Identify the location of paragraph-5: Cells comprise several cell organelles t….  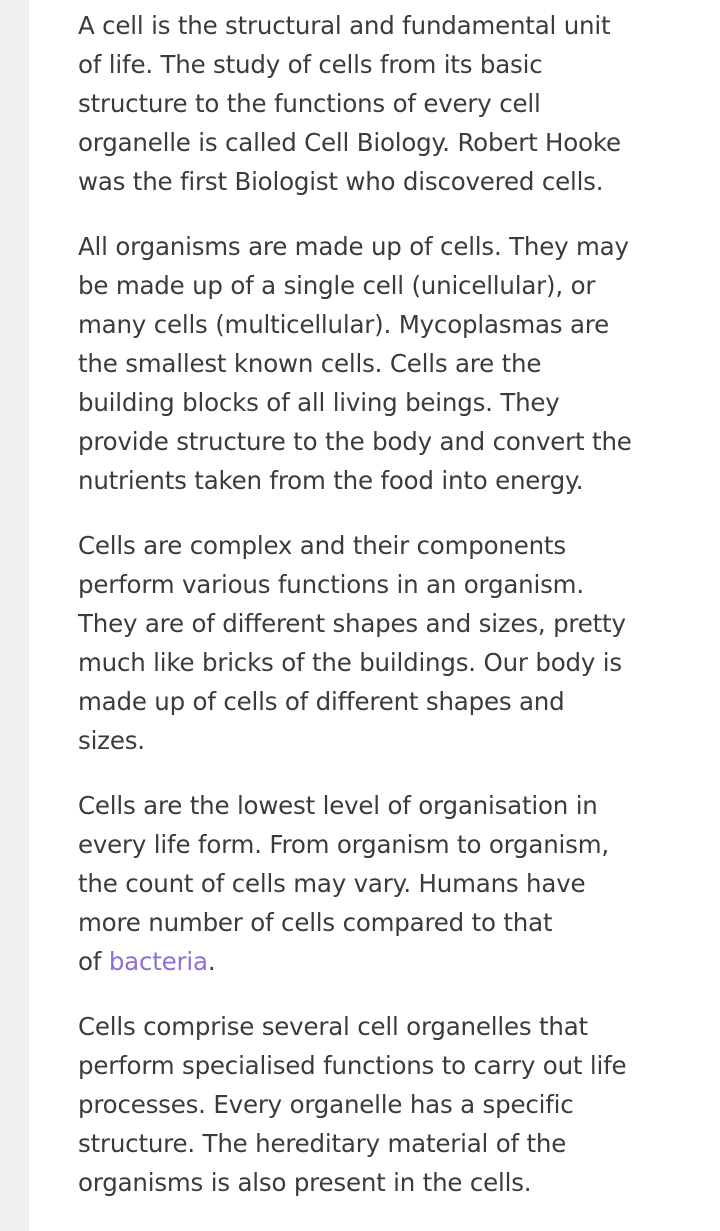
(352, 1104).